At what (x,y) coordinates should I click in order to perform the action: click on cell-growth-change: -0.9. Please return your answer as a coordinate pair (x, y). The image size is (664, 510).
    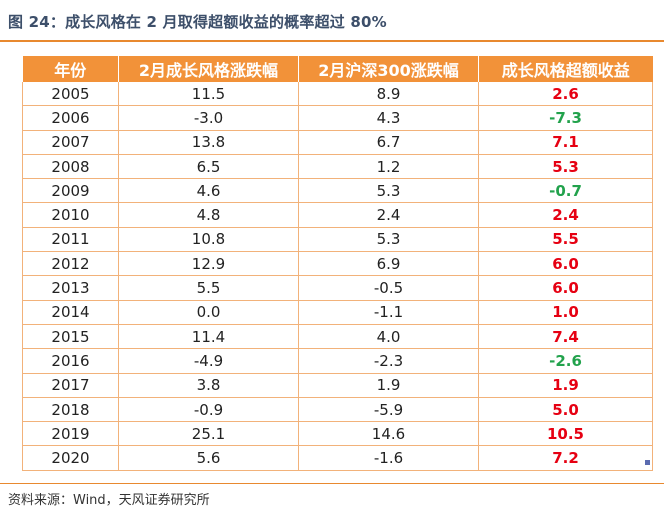
    Looking at the image, I should click on (208, 410).